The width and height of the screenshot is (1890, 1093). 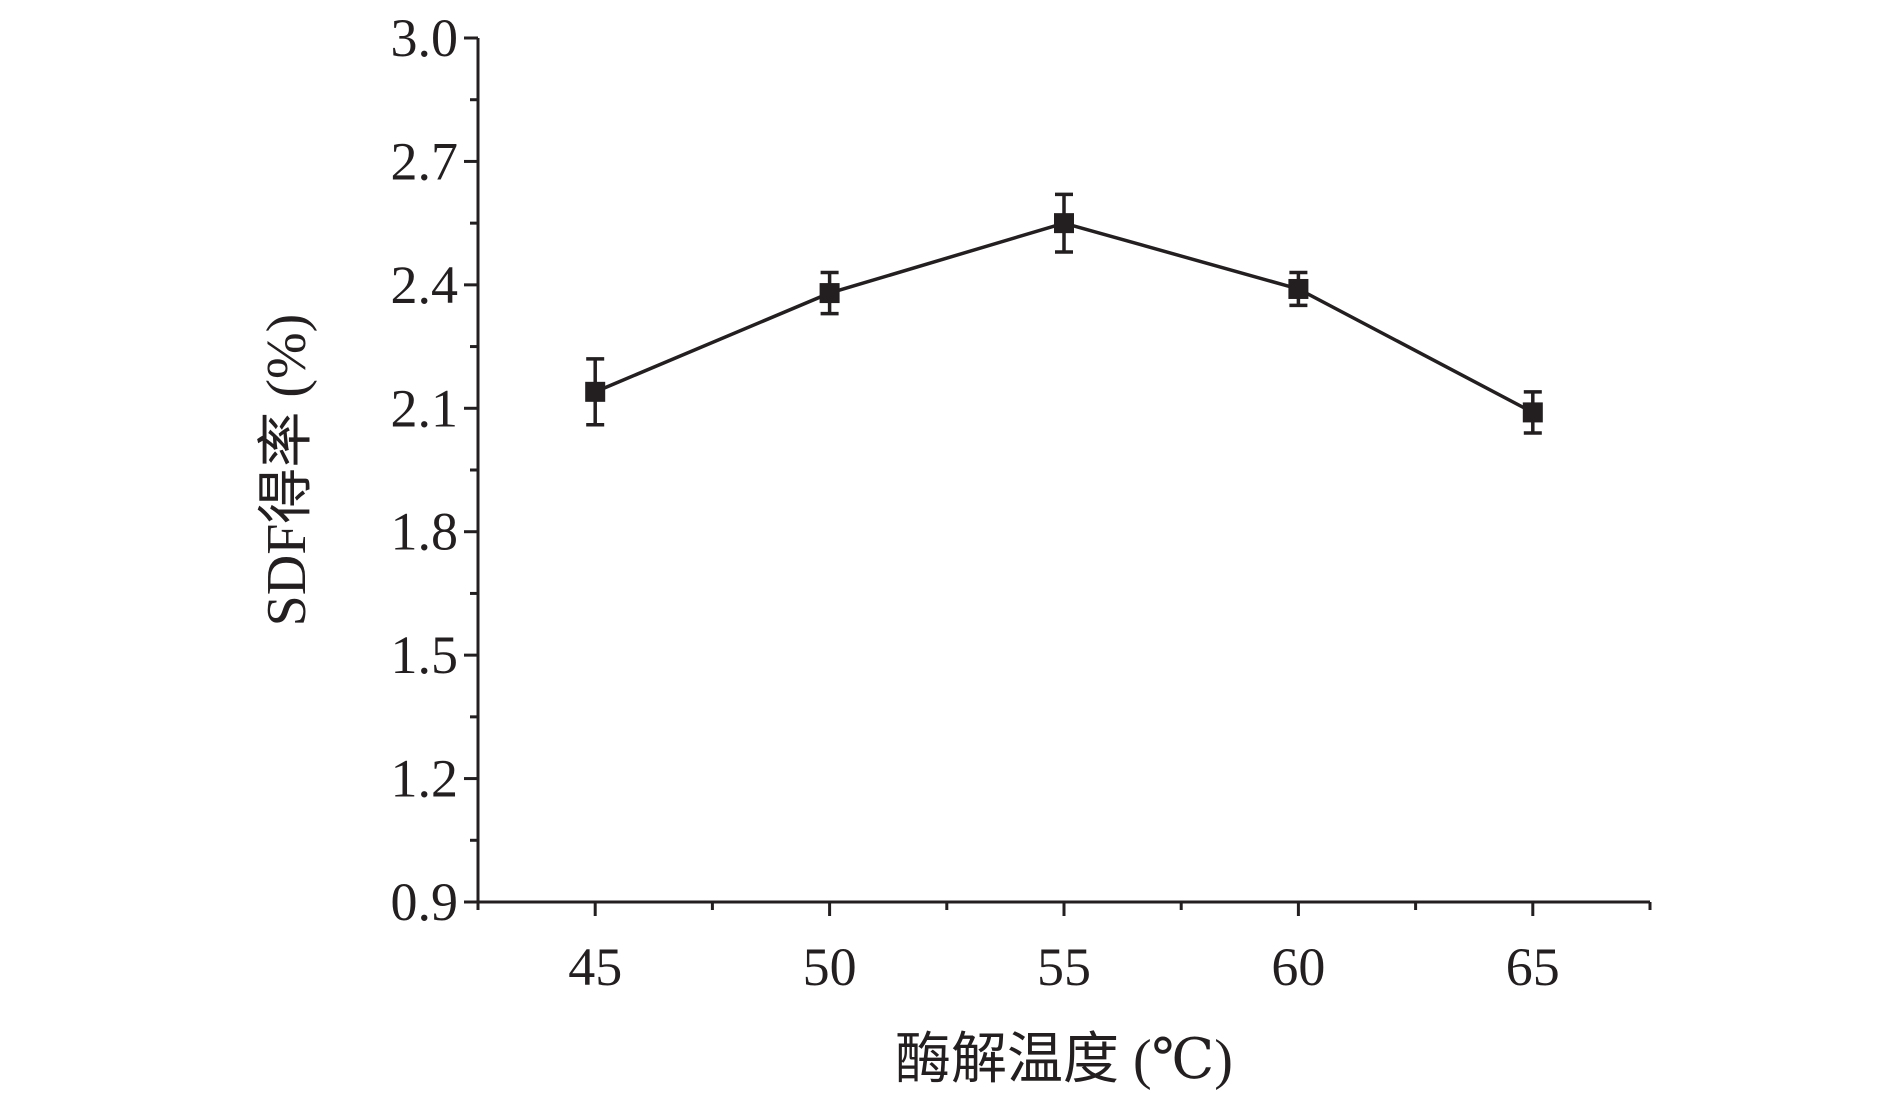 I want to click on y-tick-label: 1.8, so click(x=425, y=532).